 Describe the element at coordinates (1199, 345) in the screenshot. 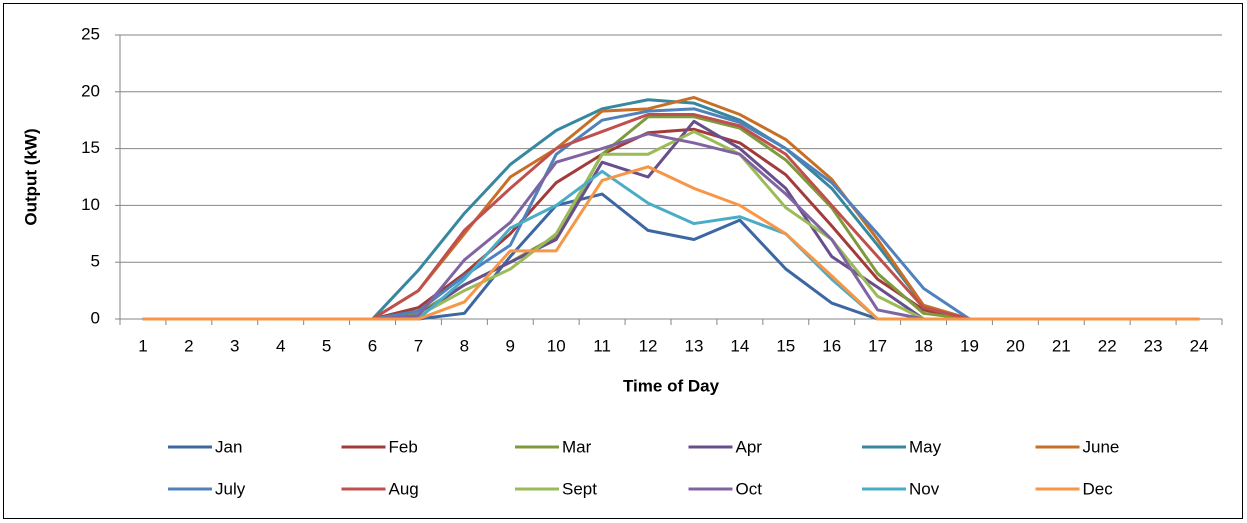

I see `x-tick-label: 24` at that location.